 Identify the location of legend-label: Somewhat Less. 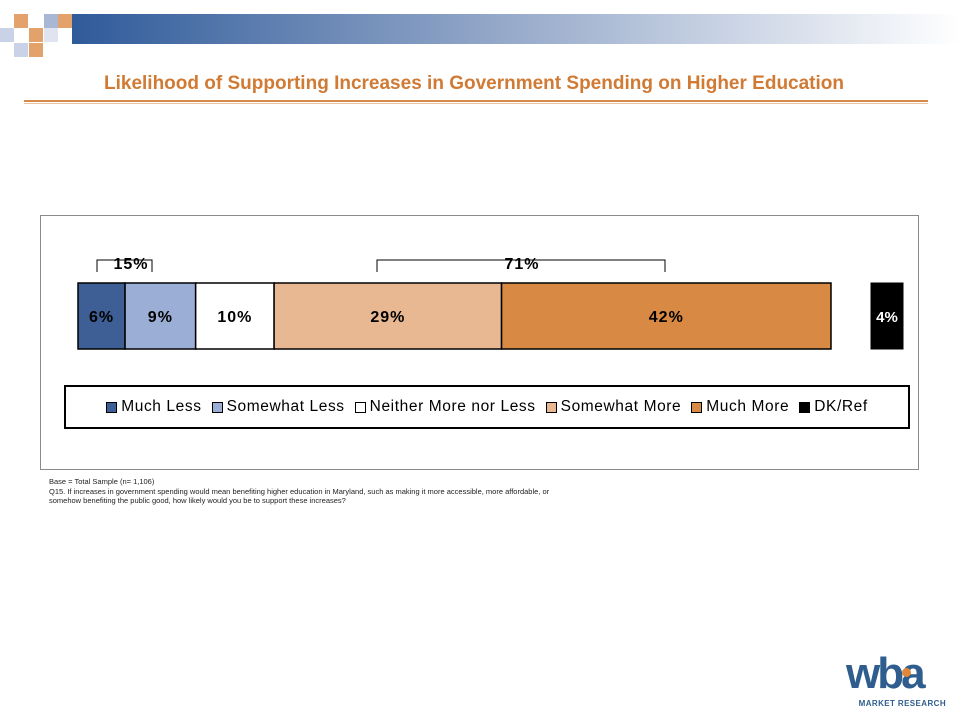
(285, 406).